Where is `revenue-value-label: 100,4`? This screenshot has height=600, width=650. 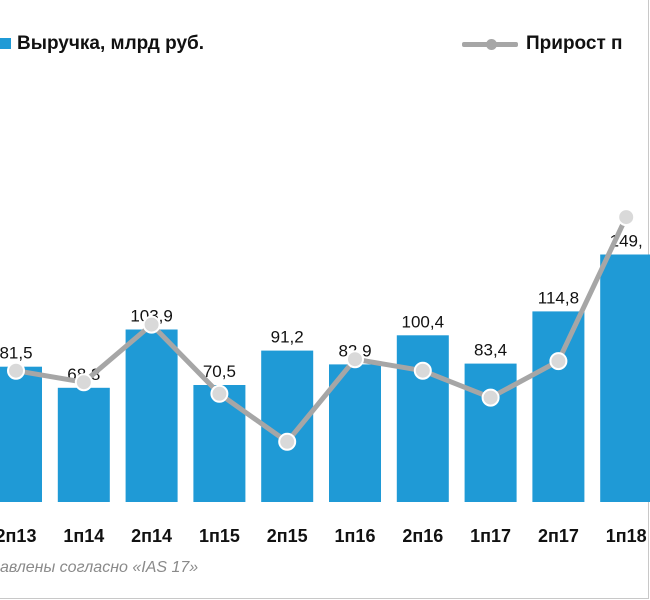 revenue-value-label: 100,4 is located at coordinates (423, 321).